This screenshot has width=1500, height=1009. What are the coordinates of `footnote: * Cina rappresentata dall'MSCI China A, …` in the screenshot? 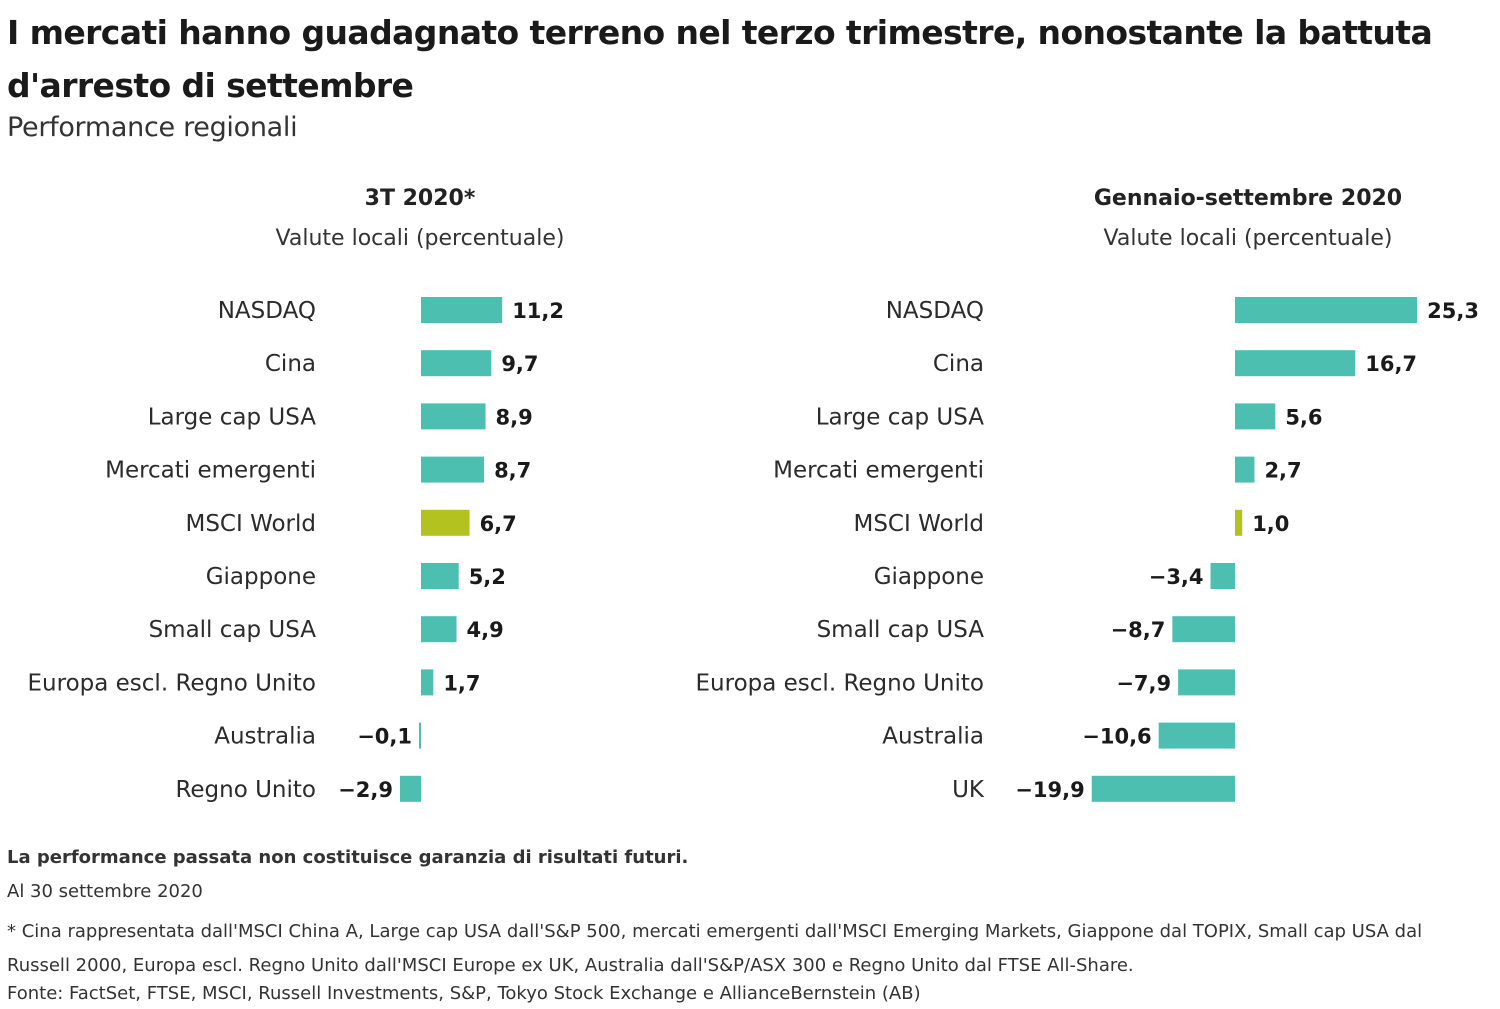 It's located at (715, 948).